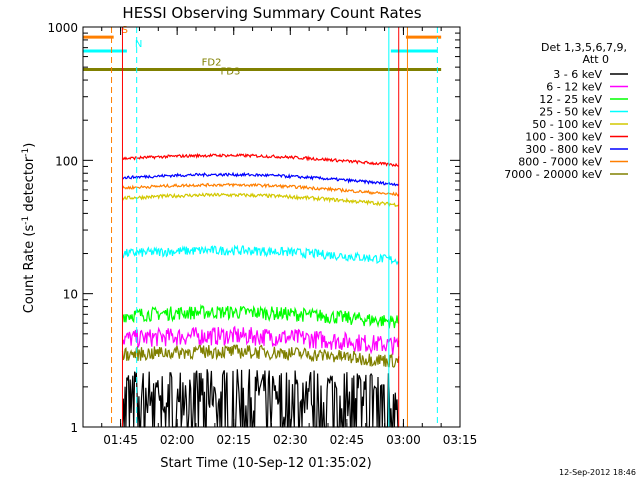 The height and width of the screenshot is (480, 640). I want to click on x-tick-label-6: 03:15, so click(460, 440).